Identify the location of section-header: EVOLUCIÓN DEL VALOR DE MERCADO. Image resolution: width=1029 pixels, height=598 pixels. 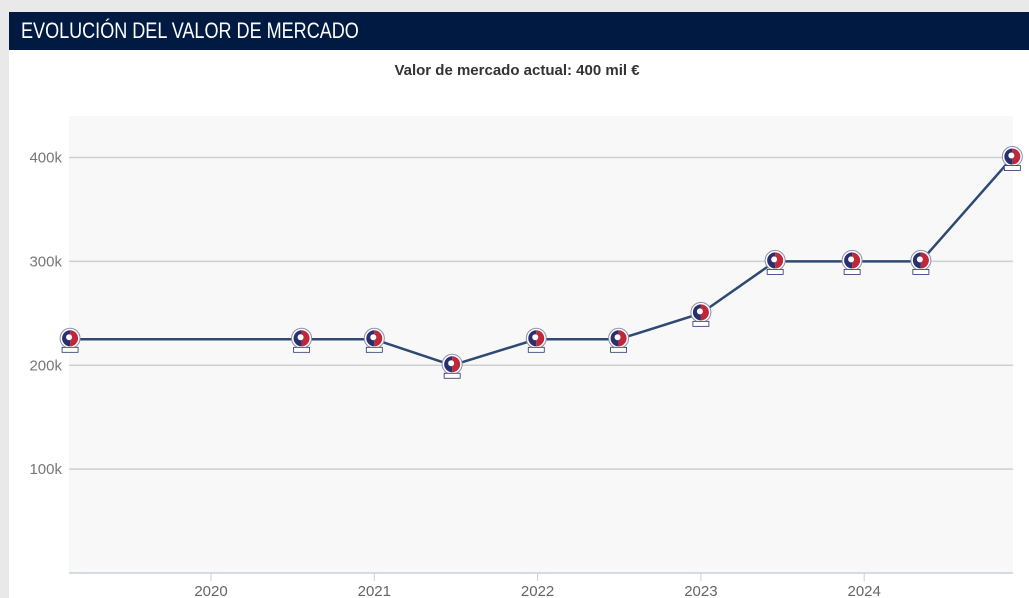
(519, 31).